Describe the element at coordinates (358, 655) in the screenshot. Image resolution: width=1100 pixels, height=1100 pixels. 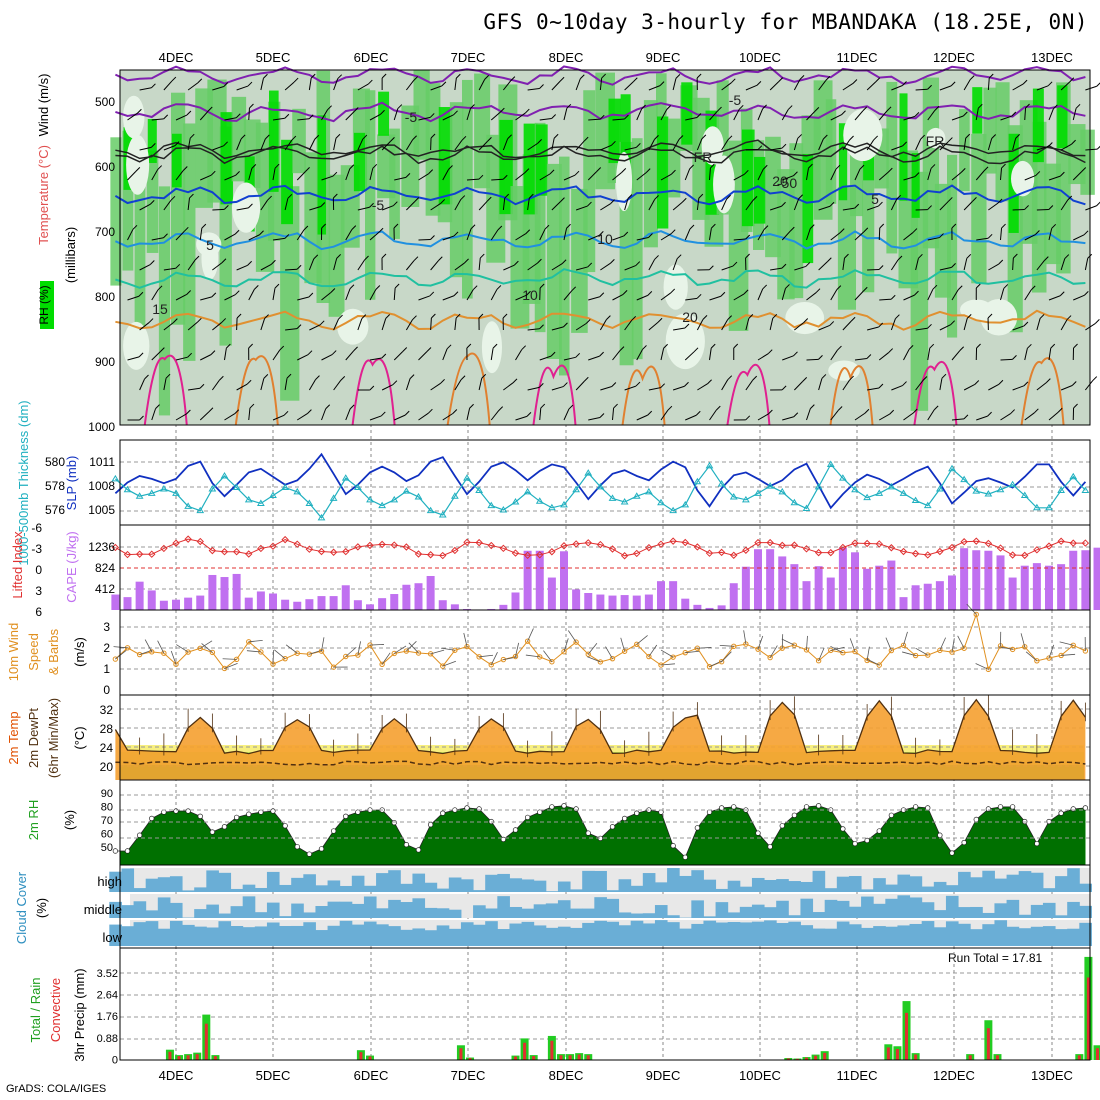
I see `wind-speed-marker` at that location.